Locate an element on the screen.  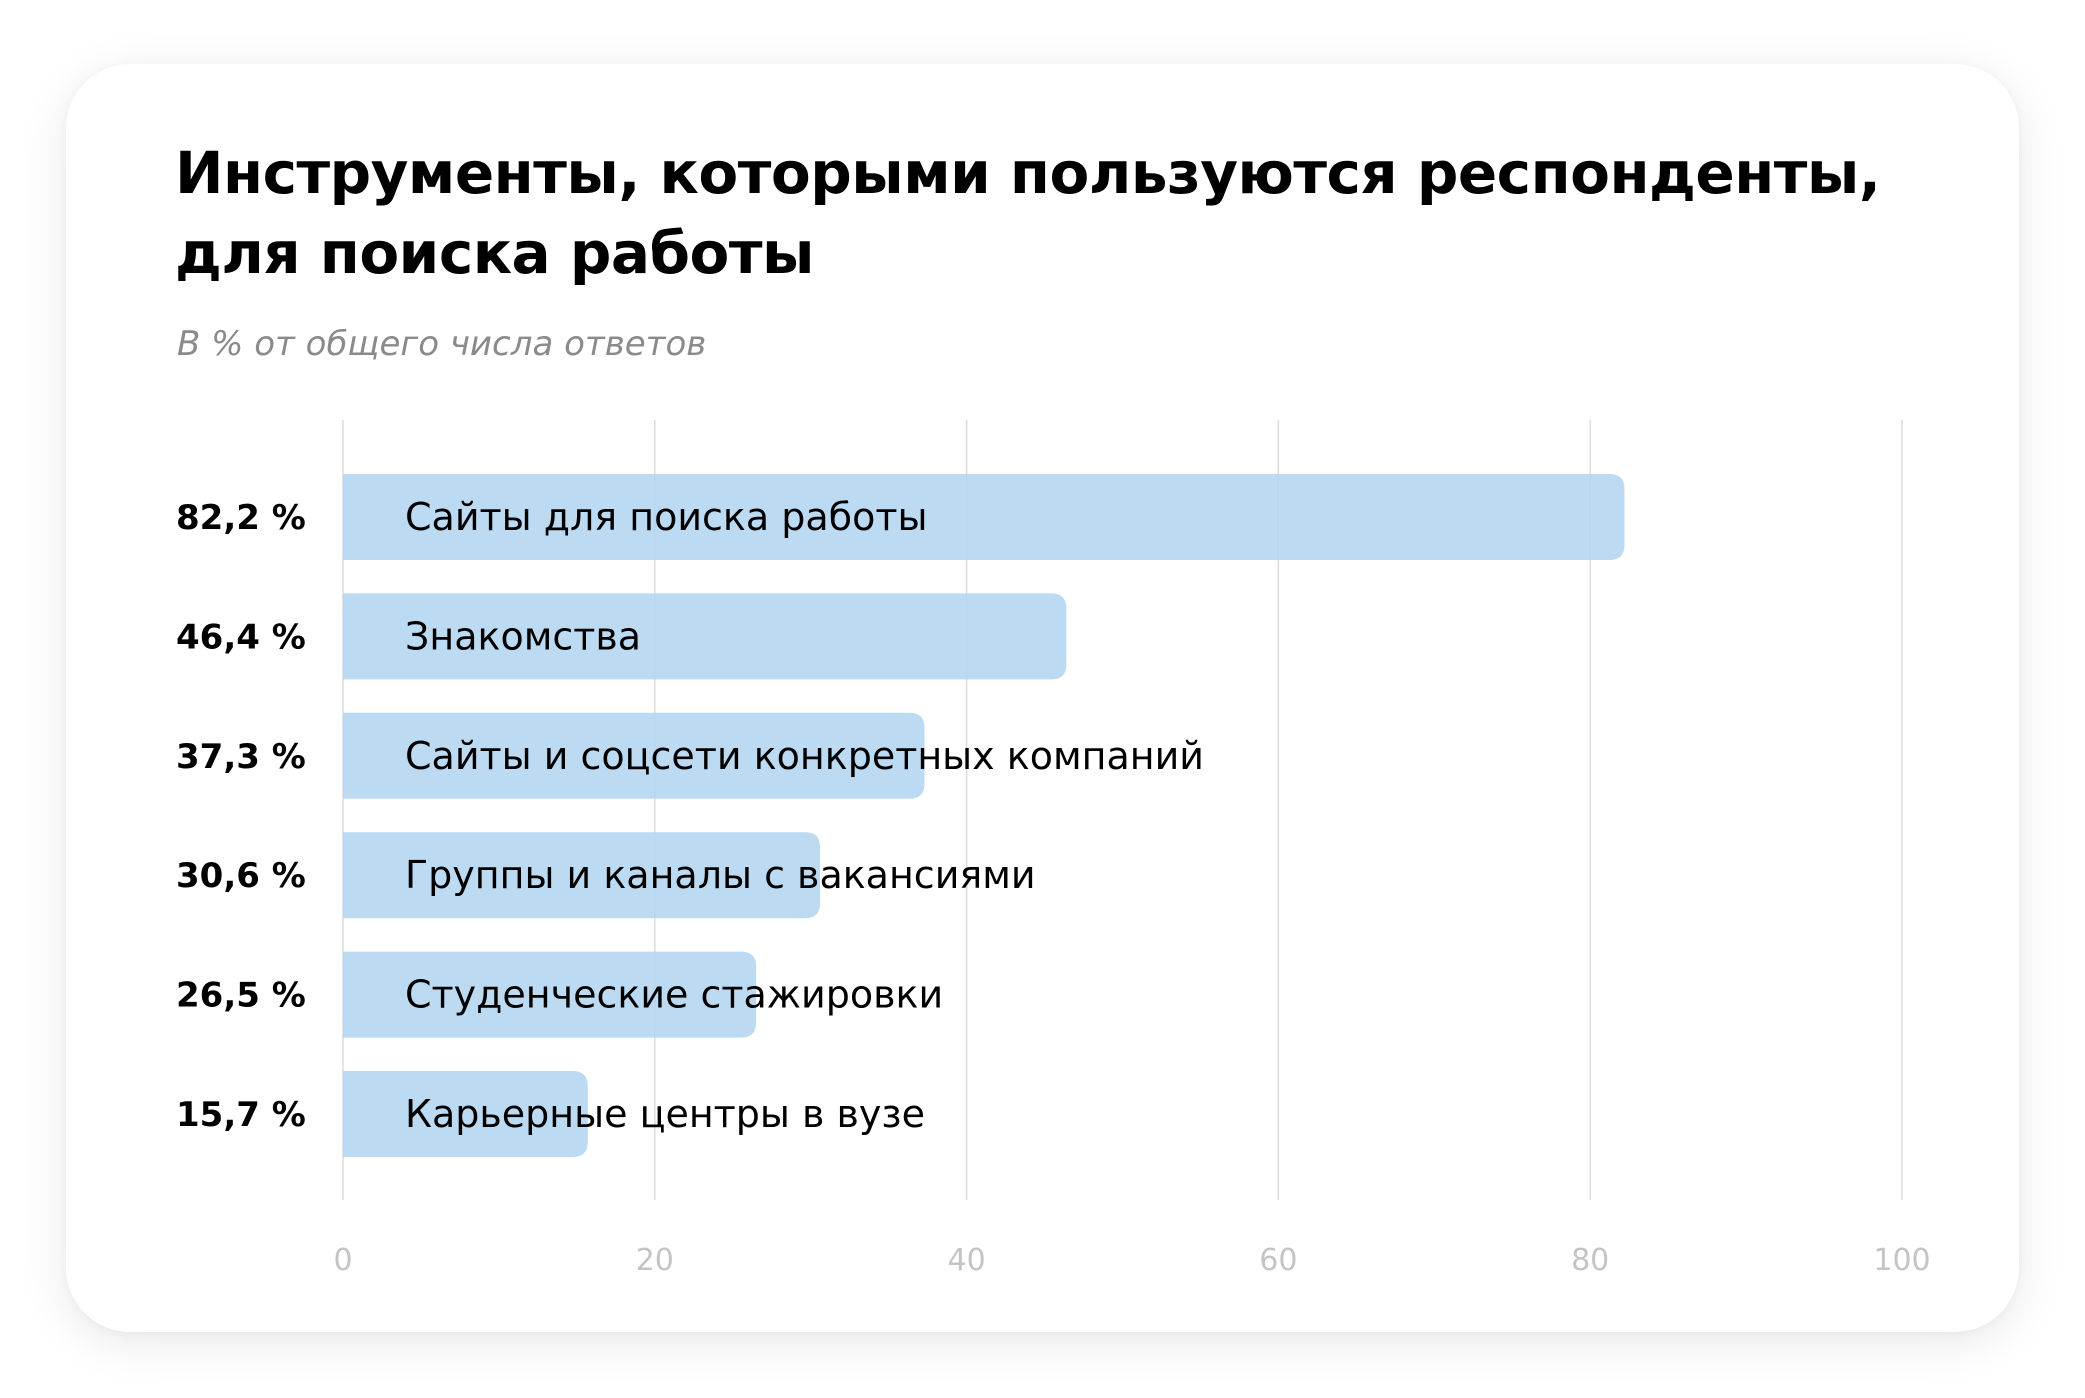
value-label: 37,3 % is located at coordinates (241, 757).